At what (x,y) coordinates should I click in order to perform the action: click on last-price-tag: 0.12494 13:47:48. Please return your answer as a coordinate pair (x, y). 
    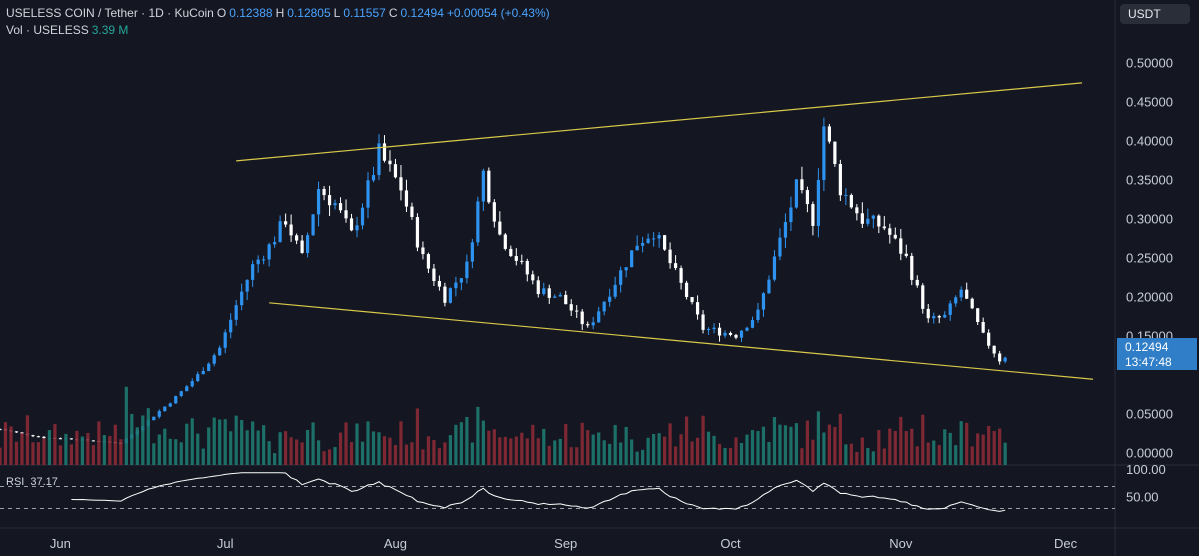
    Looking at the image, I should click on (1157, 354).